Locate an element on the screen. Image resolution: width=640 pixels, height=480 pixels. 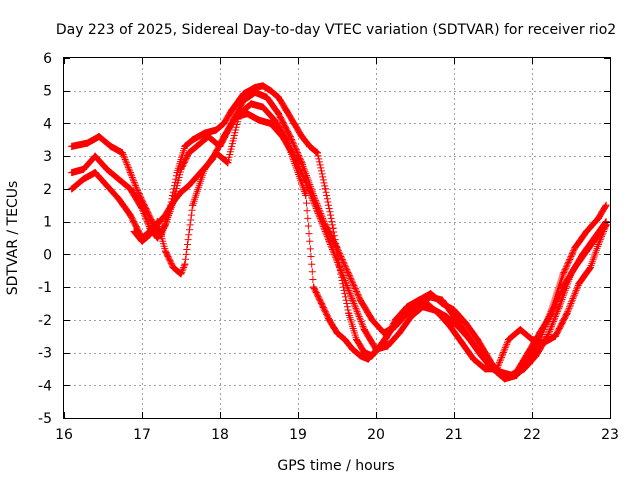
y-tick-label: 6 is located at coordinates (47, 59).